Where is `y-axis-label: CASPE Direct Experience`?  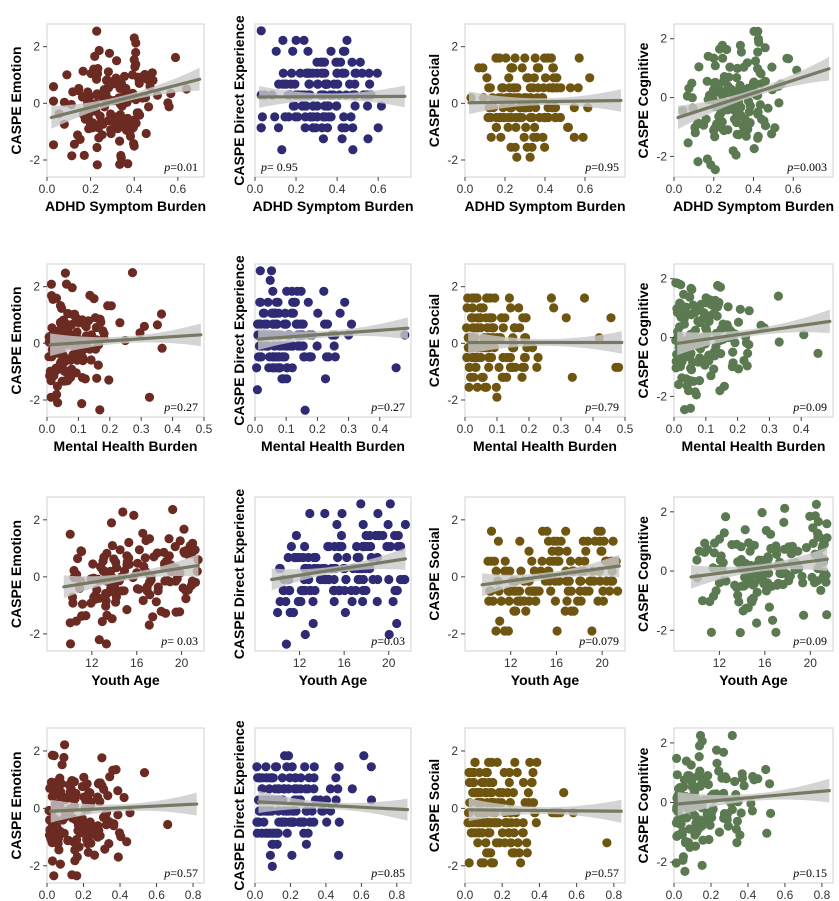 y-axis-label: CASPE Direct Experience is located at coordinates (239, 574).